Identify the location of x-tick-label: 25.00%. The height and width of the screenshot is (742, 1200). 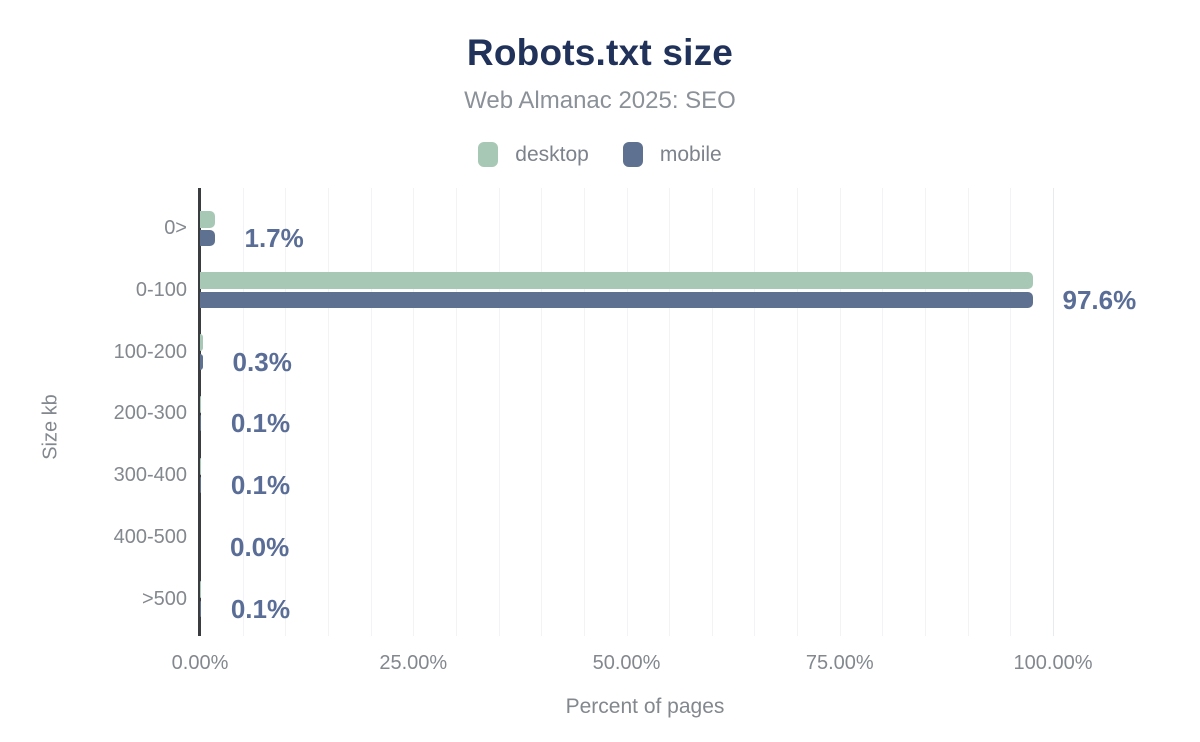
(413, 663).